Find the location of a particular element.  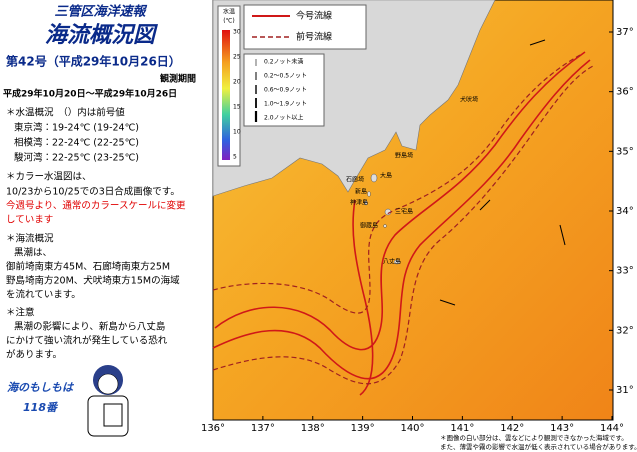

place-label: 三宅島 is located at coordinates (404, 212).